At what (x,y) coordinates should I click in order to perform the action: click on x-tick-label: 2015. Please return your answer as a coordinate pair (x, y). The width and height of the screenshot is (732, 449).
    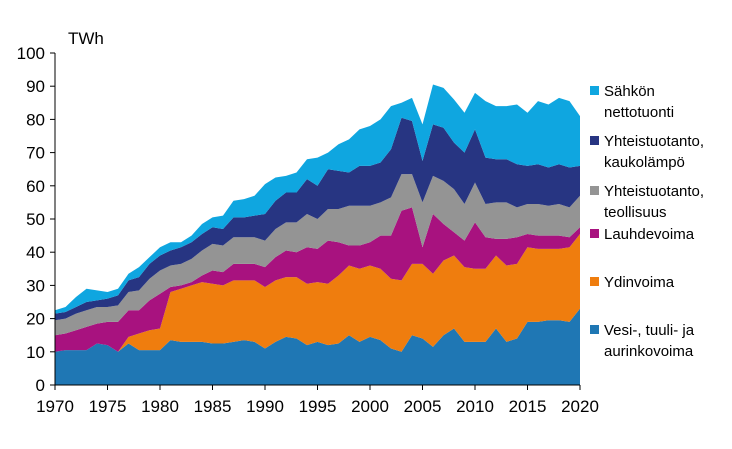
    Looking at the image, I should click on (528, 406).